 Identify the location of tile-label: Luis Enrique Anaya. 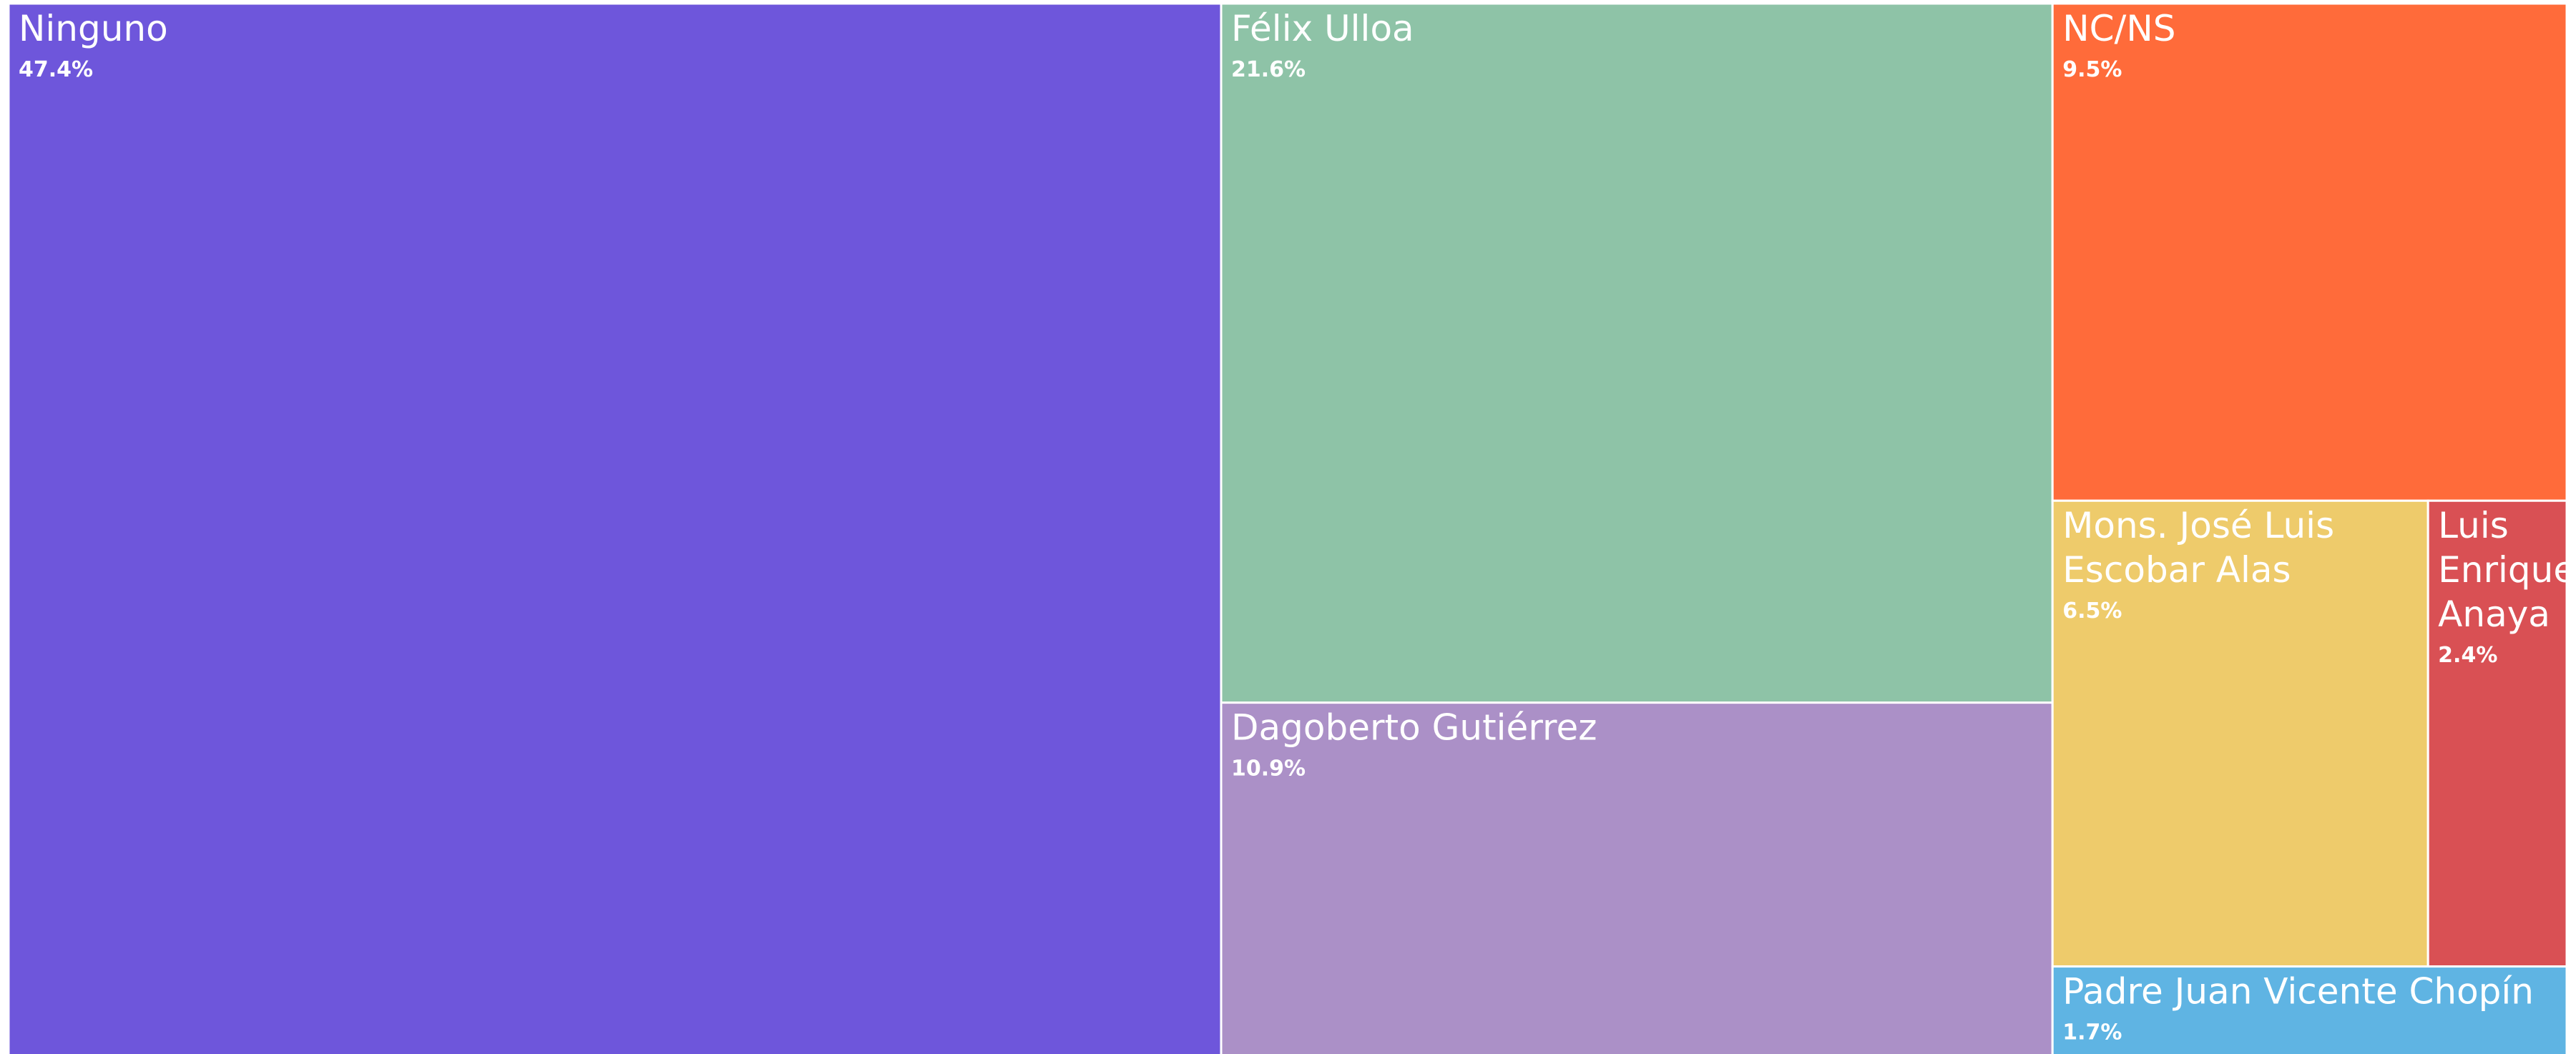
(2506, 570).